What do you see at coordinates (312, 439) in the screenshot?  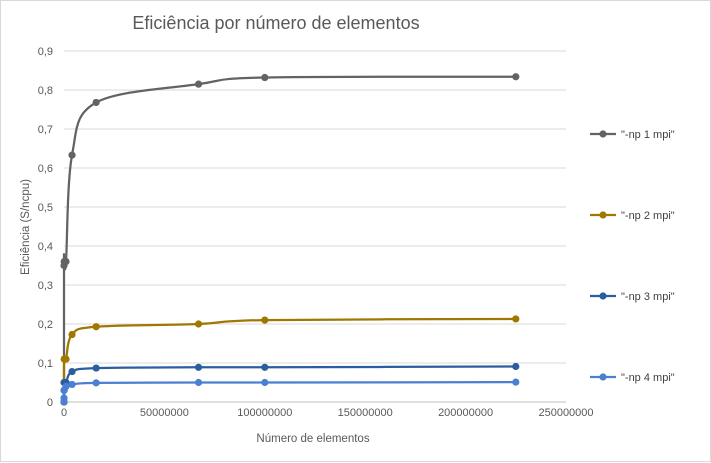 I see `x-axis-title: Número de elementos` at bounding box center [312, 439].